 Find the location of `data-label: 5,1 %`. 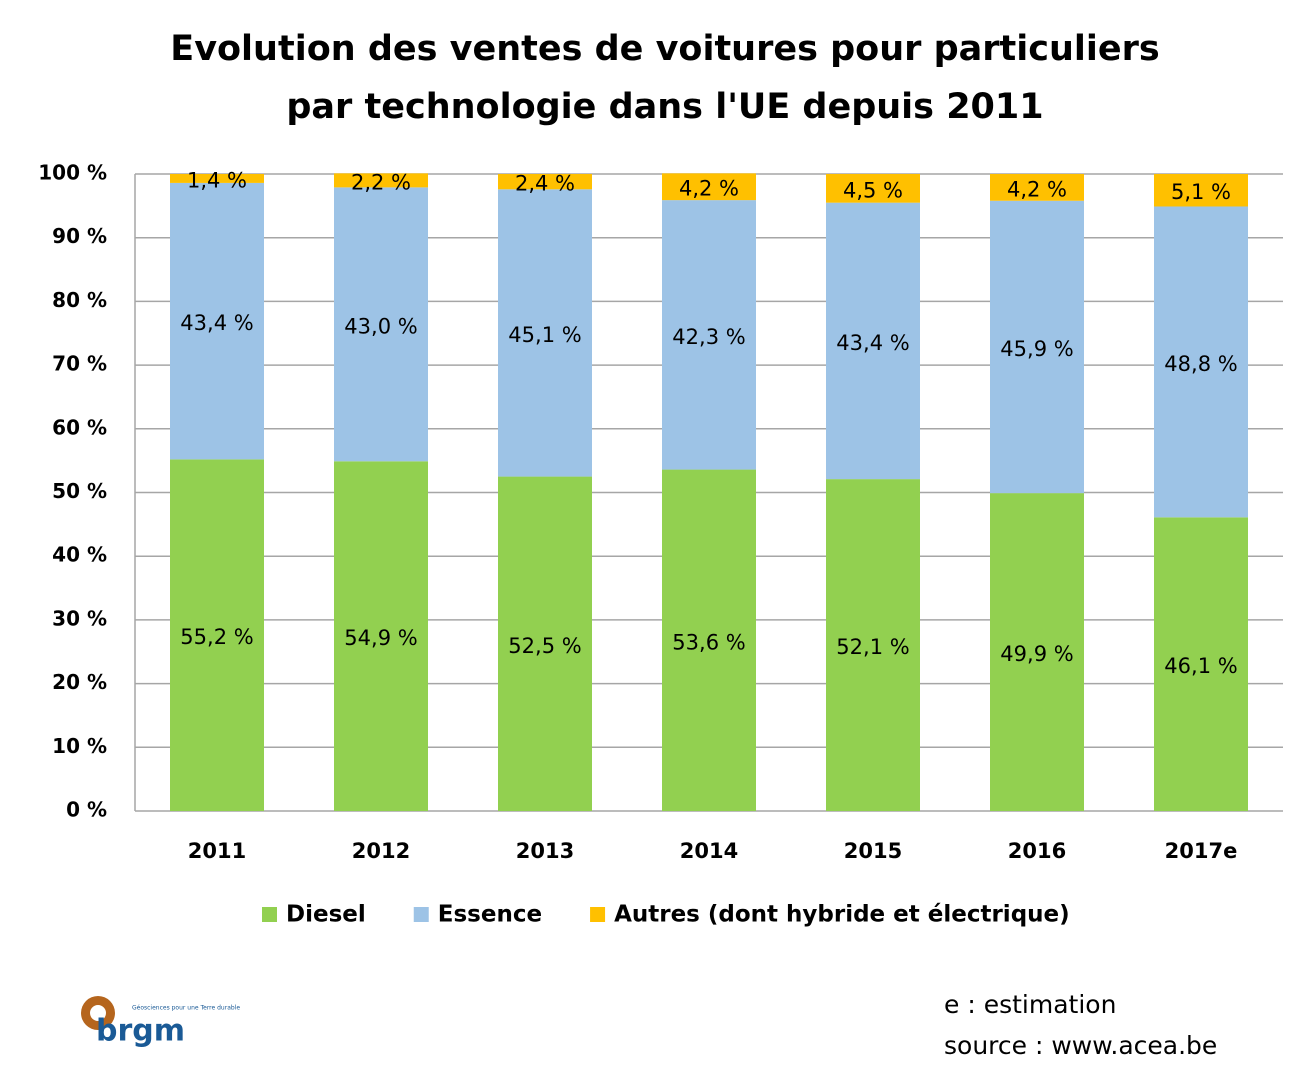

data-label: 5,1 % is located at coordinates (1201, 192).